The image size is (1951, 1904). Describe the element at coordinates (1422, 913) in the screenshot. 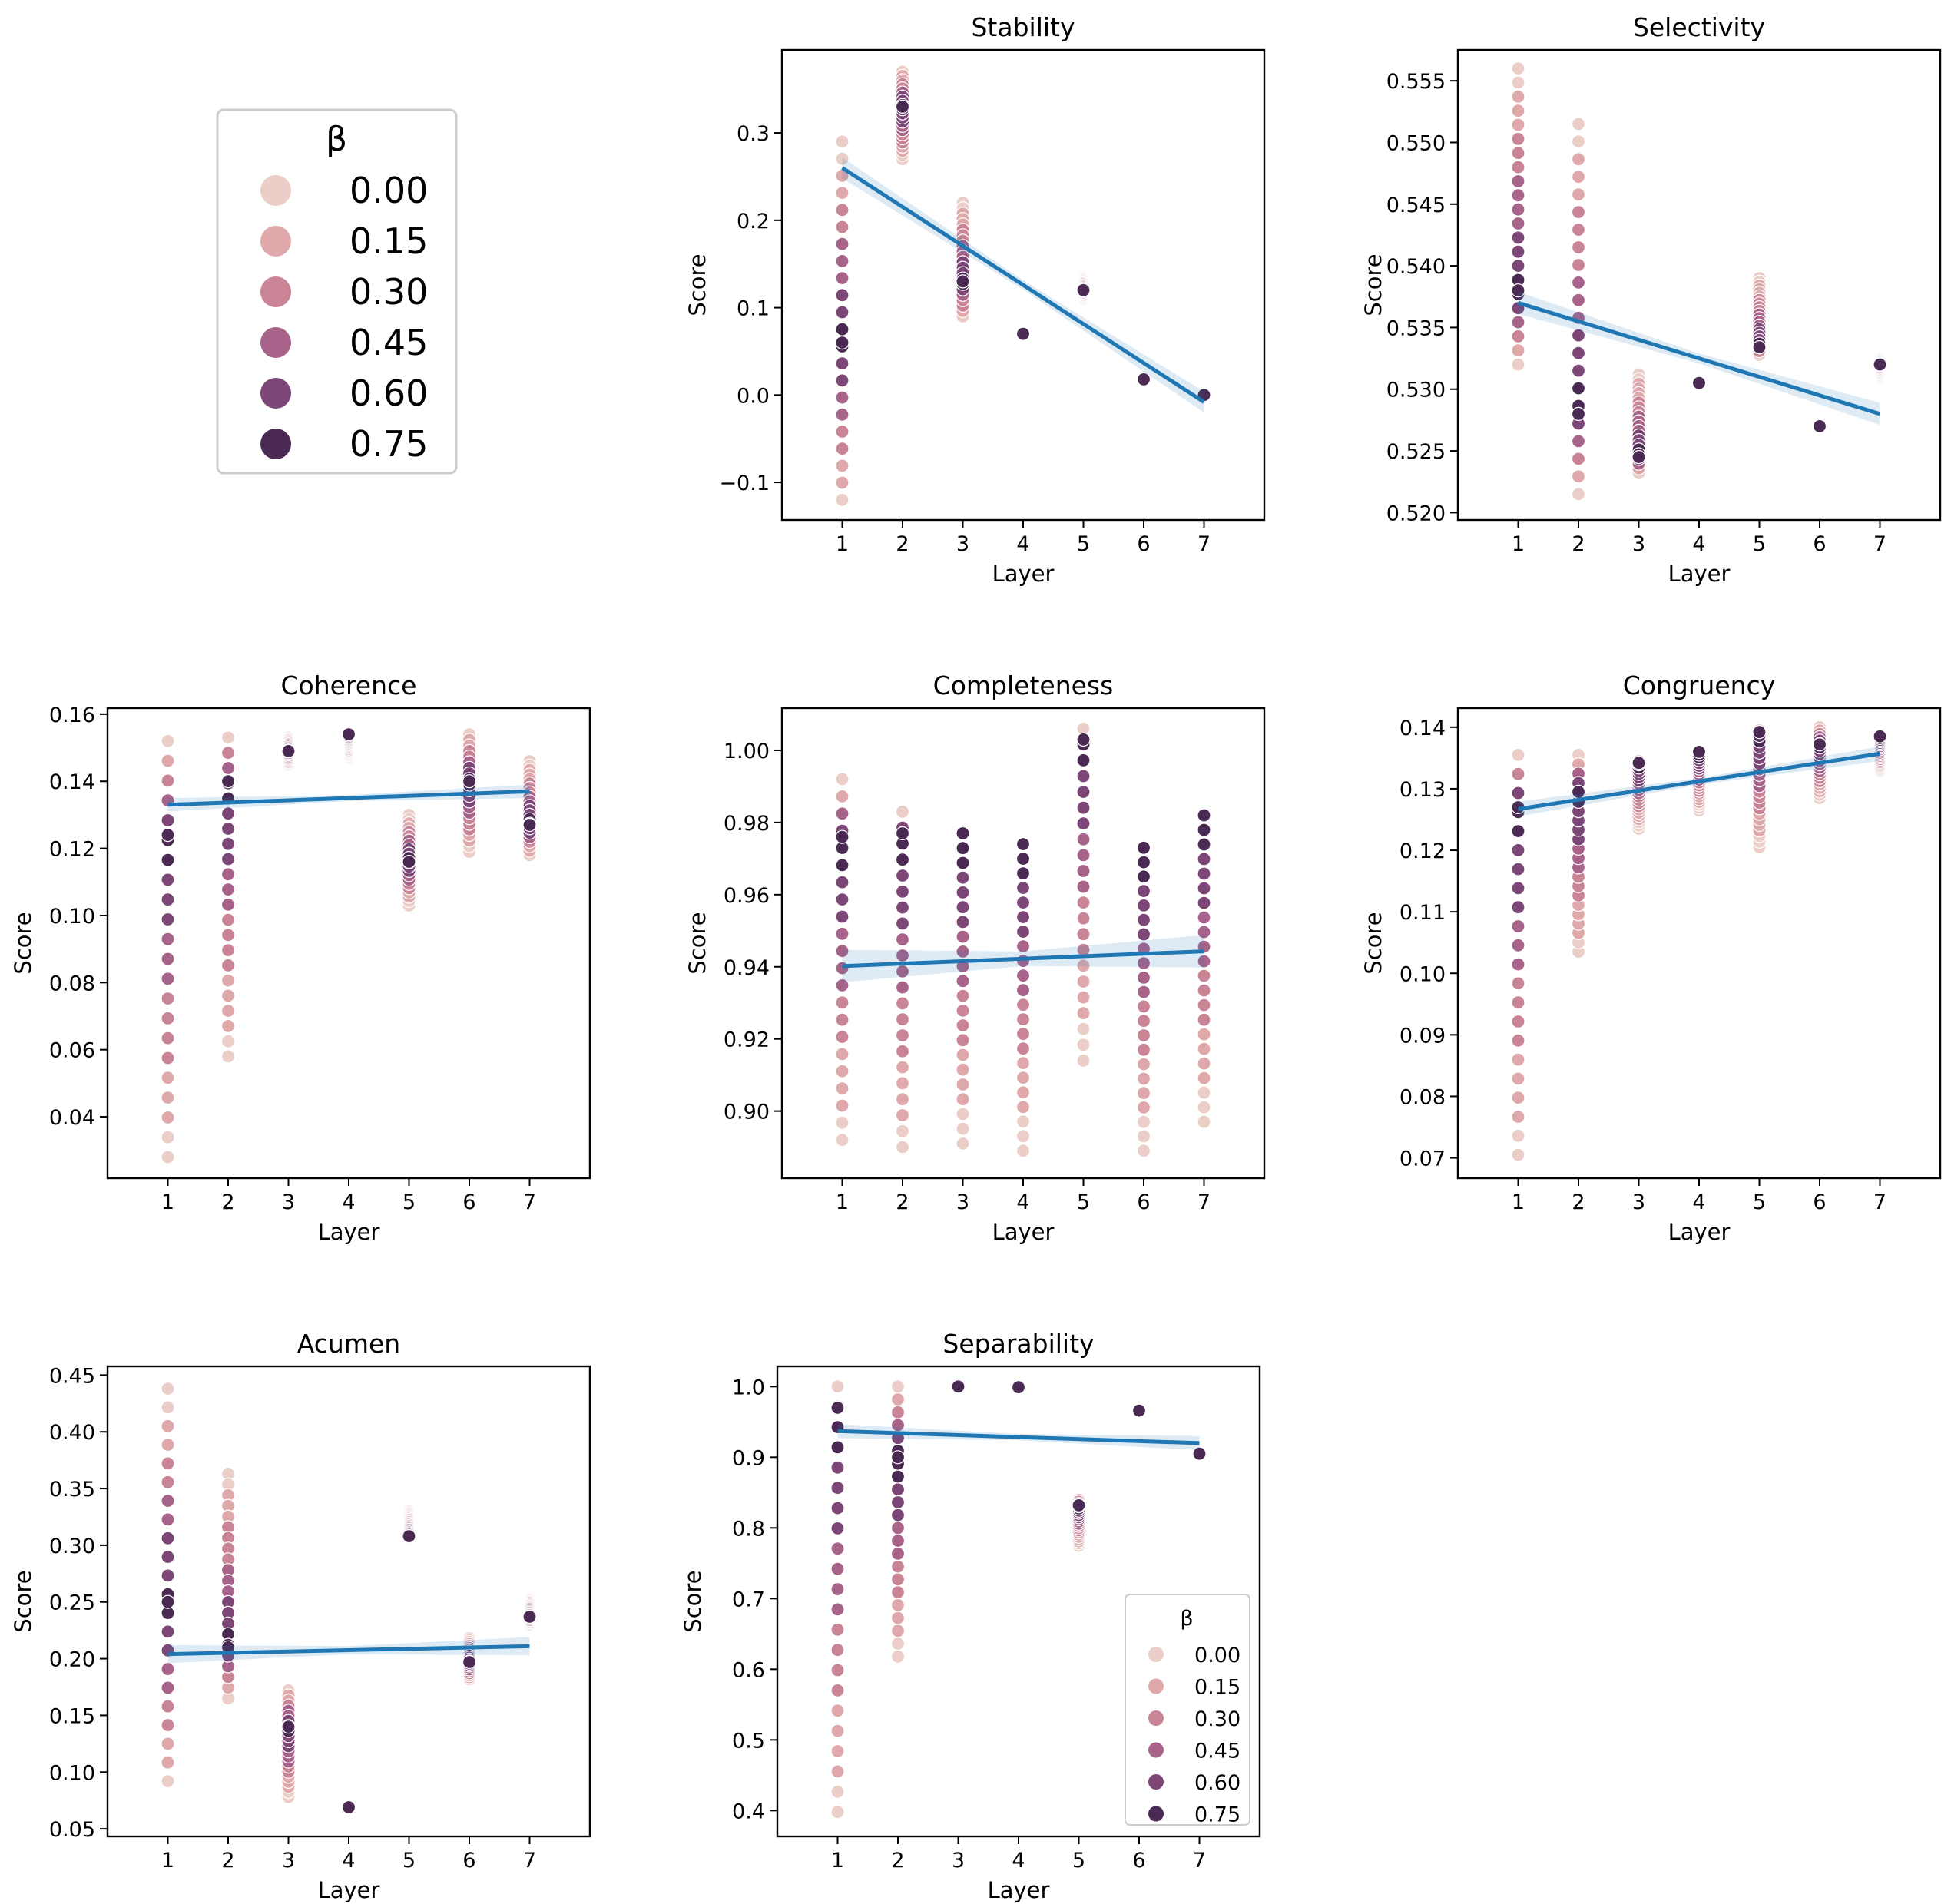

I see `congruency-ytick-label-4: 0.11` at that location.